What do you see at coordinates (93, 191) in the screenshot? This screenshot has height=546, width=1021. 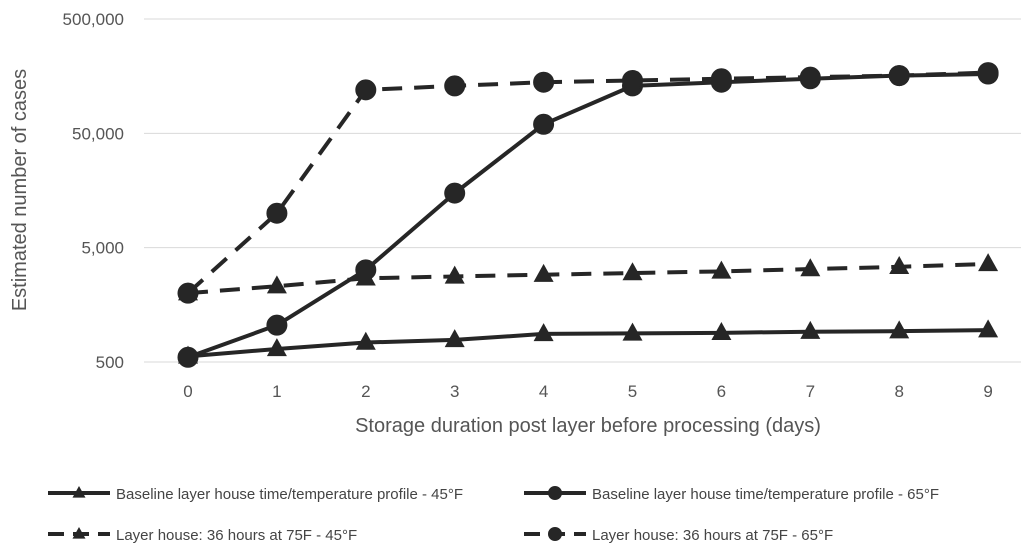 I see `y-axis: 500 5,000 50,000 500,000` at bounding box center [93, 191].